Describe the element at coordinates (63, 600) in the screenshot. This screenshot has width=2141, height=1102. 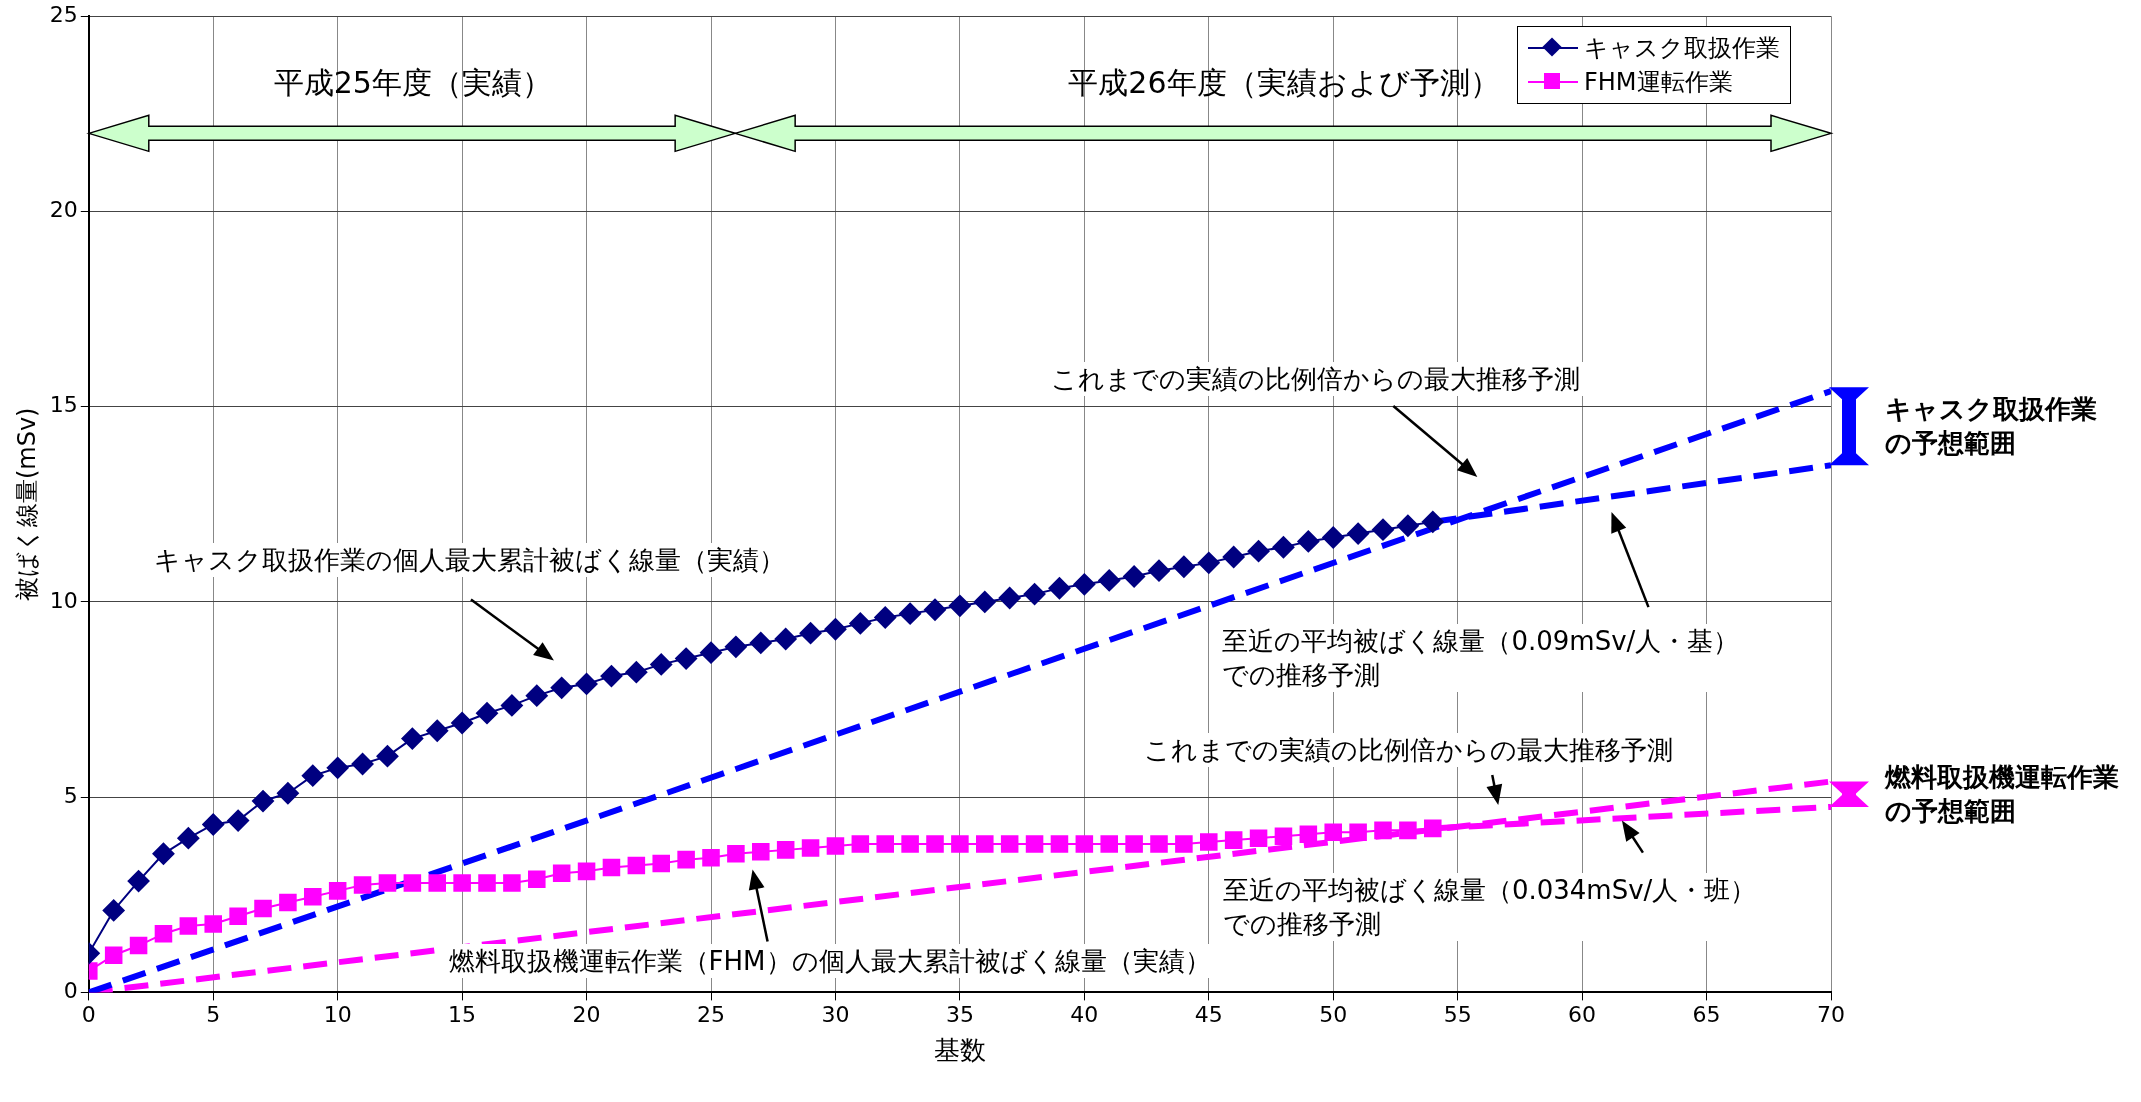
I see `y-tick-label: 10` at that location.